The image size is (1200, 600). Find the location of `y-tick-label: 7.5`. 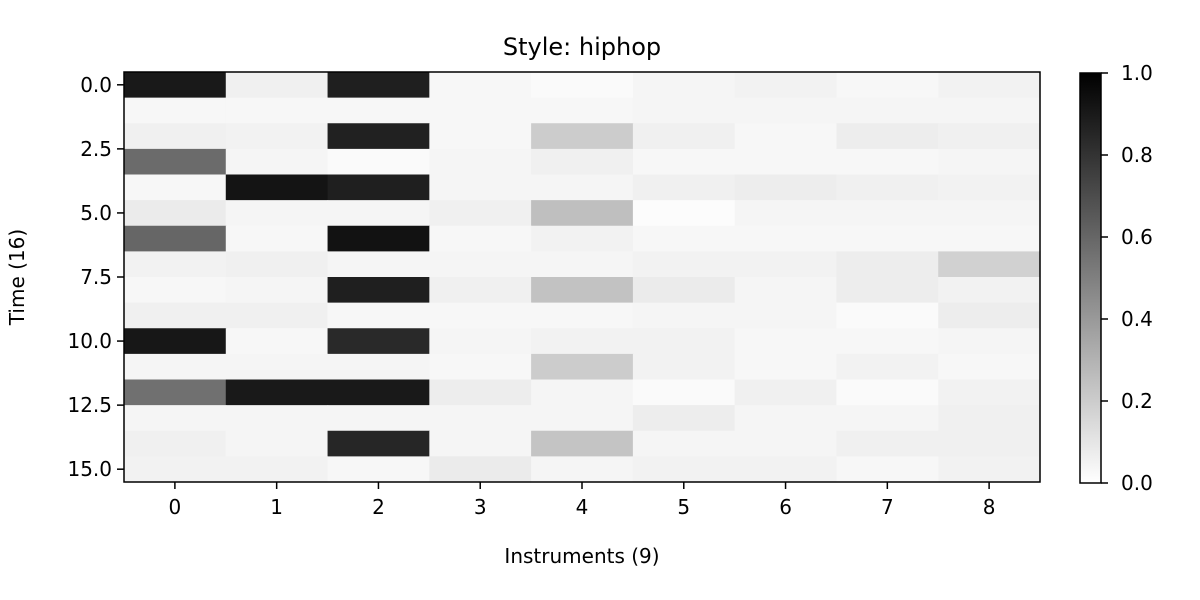

y-tick-label: 7.5 is located at coordinates (96, 277).